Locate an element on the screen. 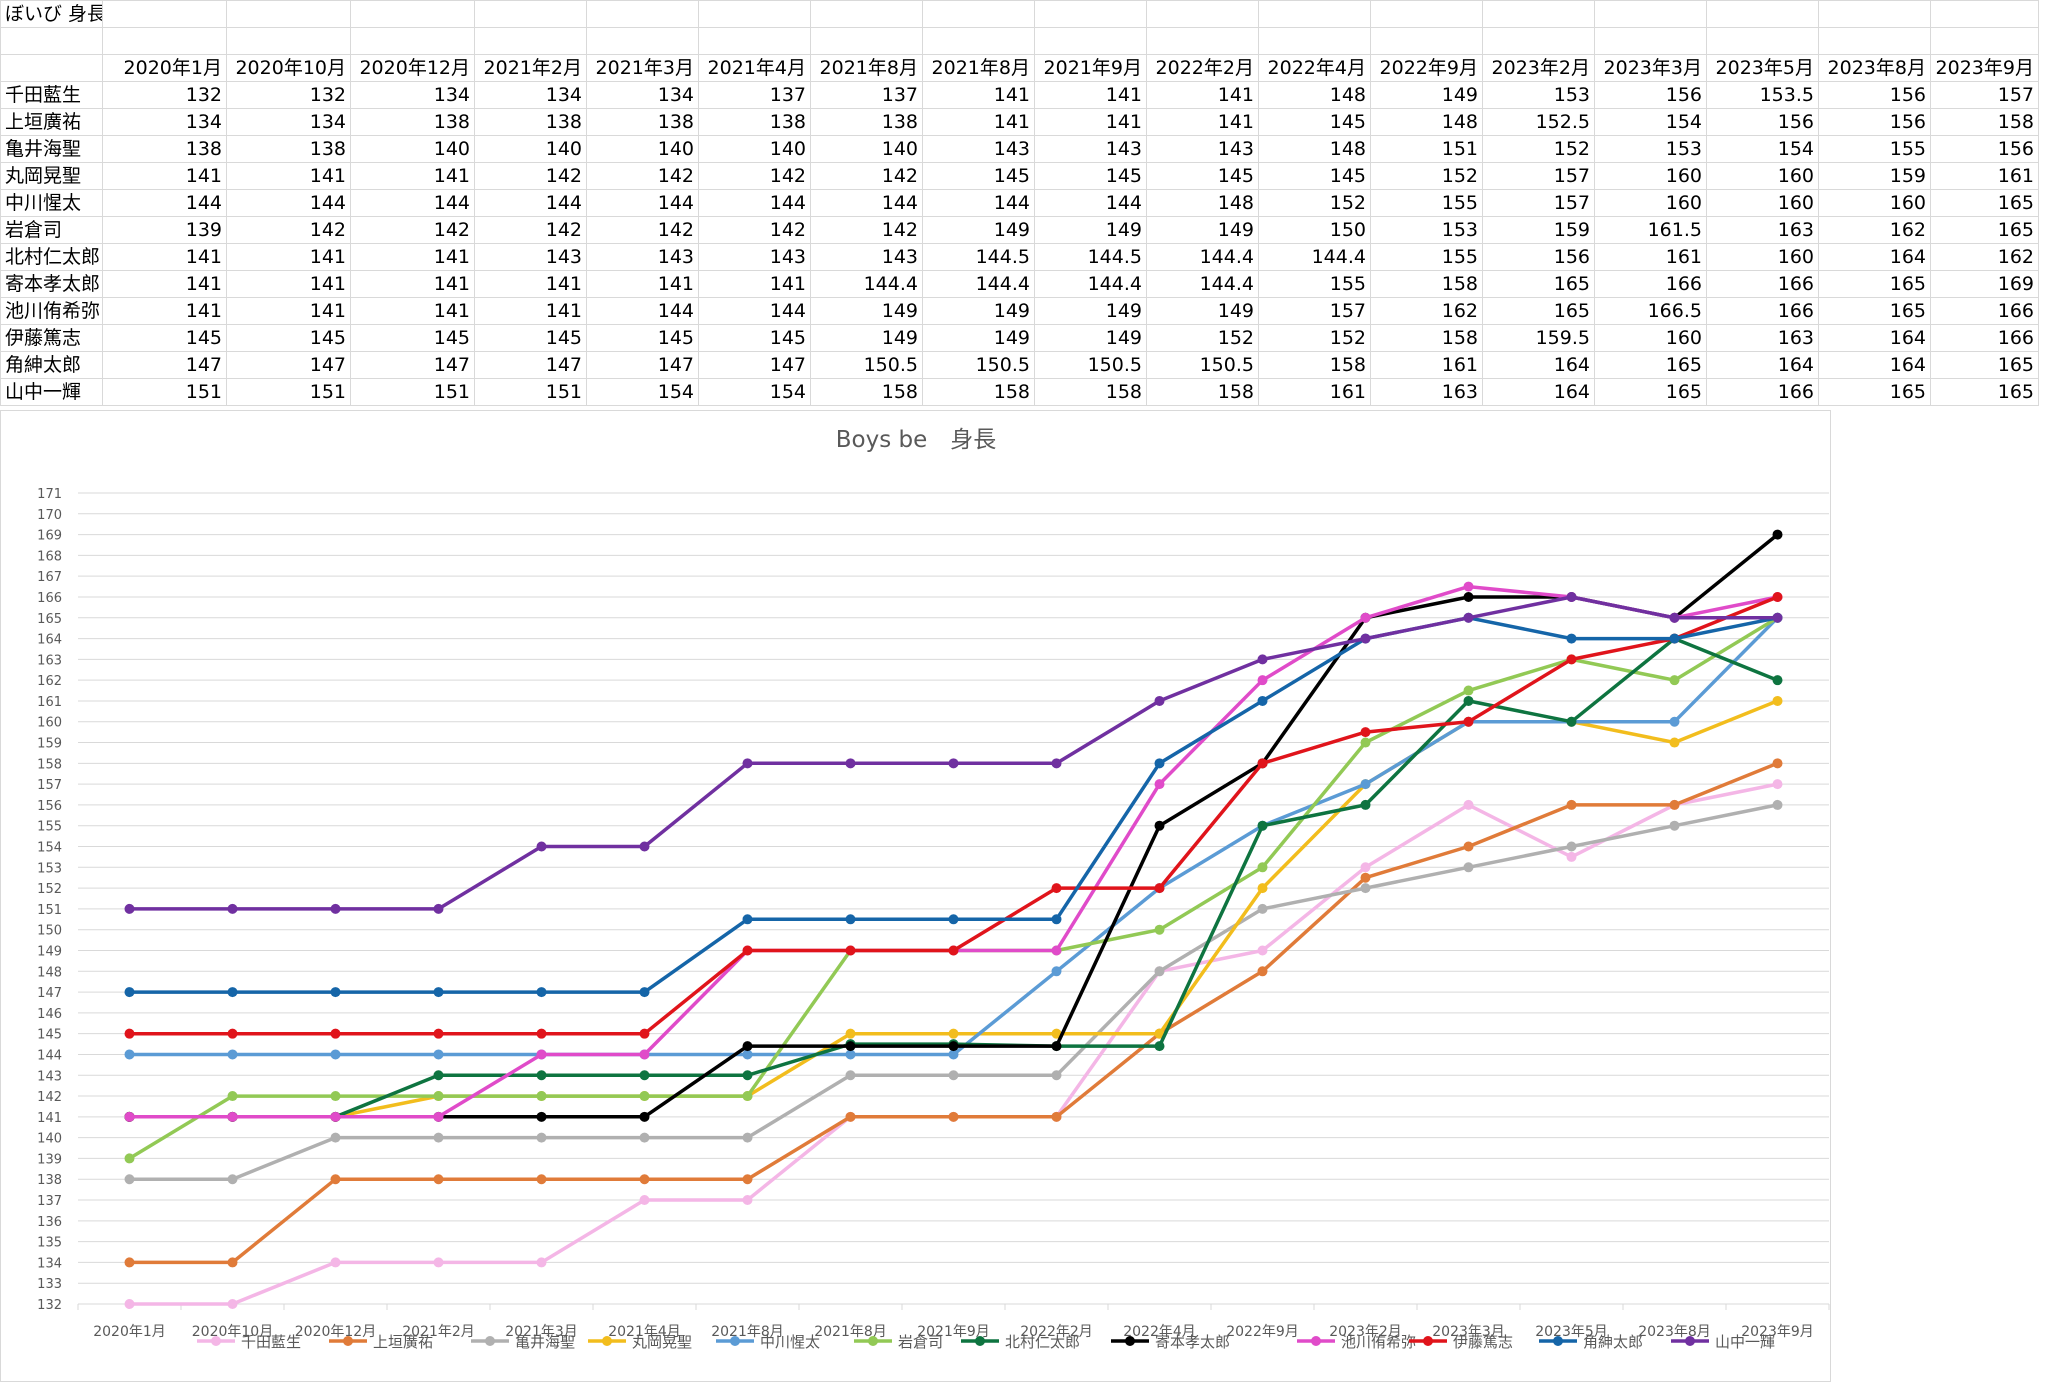  value-cell: 166.5 is located at coordinates (1650, 311).